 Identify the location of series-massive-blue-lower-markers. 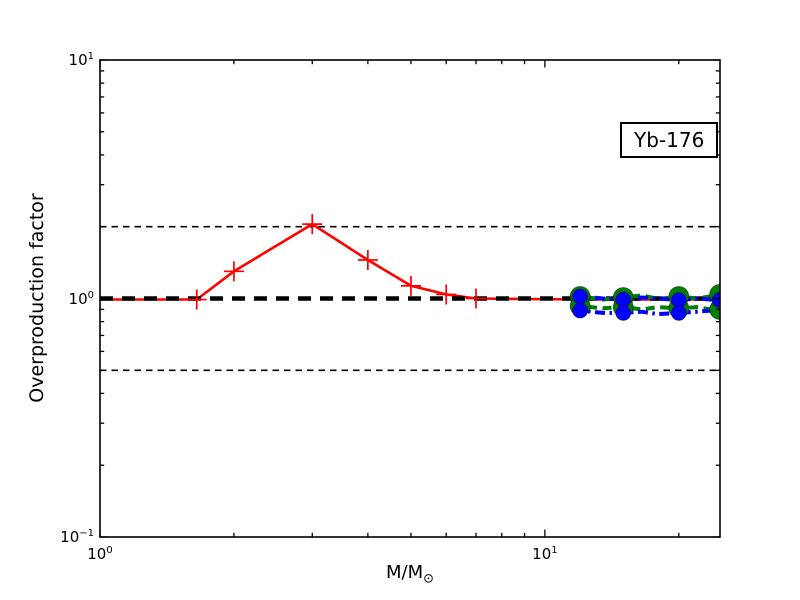
(629, 311).